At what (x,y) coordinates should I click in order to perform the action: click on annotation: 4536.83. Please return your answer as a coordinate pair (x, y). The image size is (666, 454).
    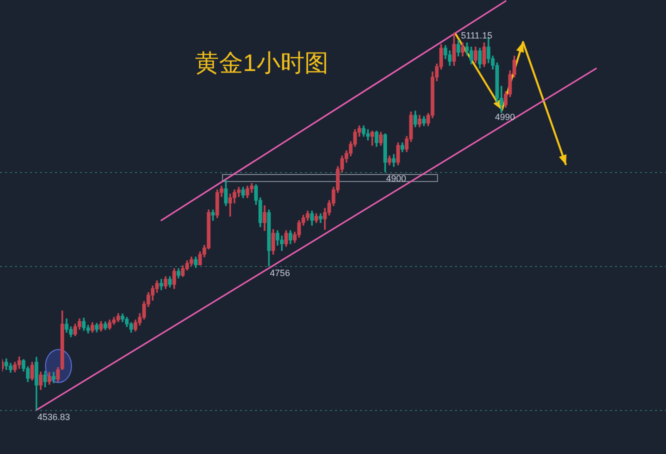
    Looking at the image, I should click on (53, 417).